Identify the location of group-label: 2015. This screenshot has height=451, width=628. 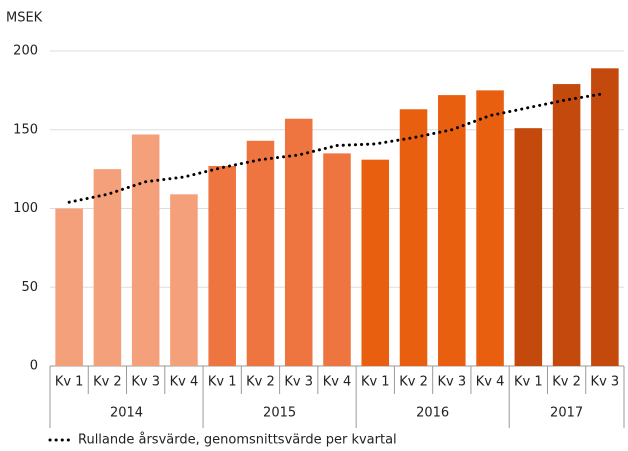
(279, 413).